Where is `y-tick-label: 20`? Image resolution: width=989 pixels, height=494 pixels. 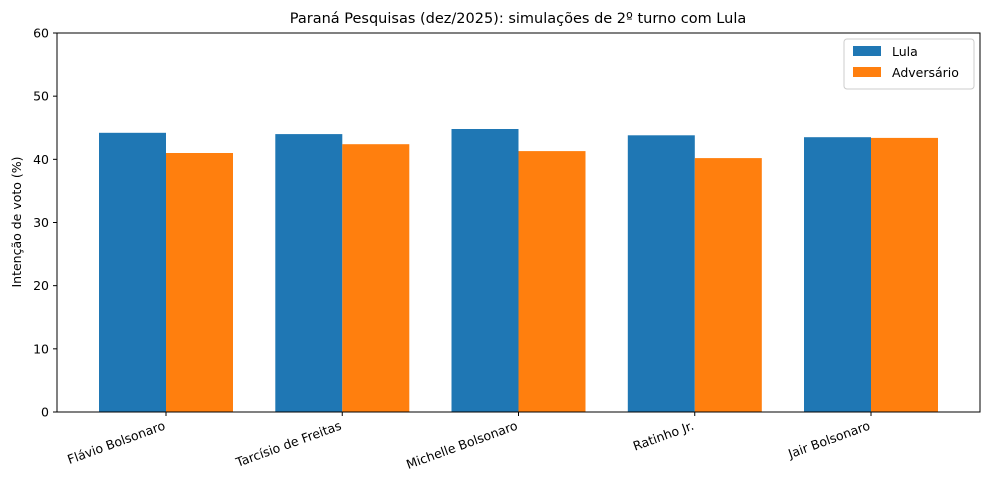 y-tick-label: 20 is located at coordinates (41, 285).